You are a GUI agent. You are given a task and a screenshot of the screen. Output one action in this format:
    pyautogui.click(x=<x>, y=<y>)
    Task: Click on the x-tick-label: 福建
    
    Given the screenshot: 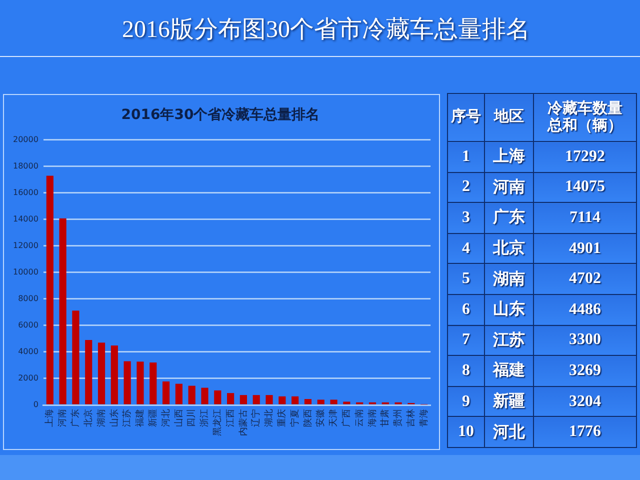 What is the action you would take?
    pyautogui.click(x=140, y=418)
    